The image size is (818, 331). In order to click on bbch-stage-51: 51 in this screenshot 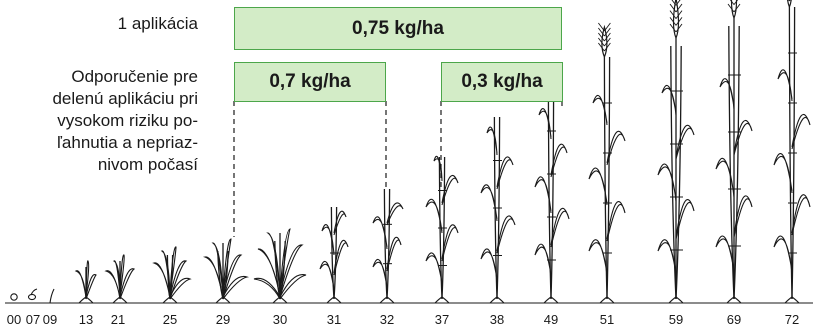, I will do `click(607, 319)`.